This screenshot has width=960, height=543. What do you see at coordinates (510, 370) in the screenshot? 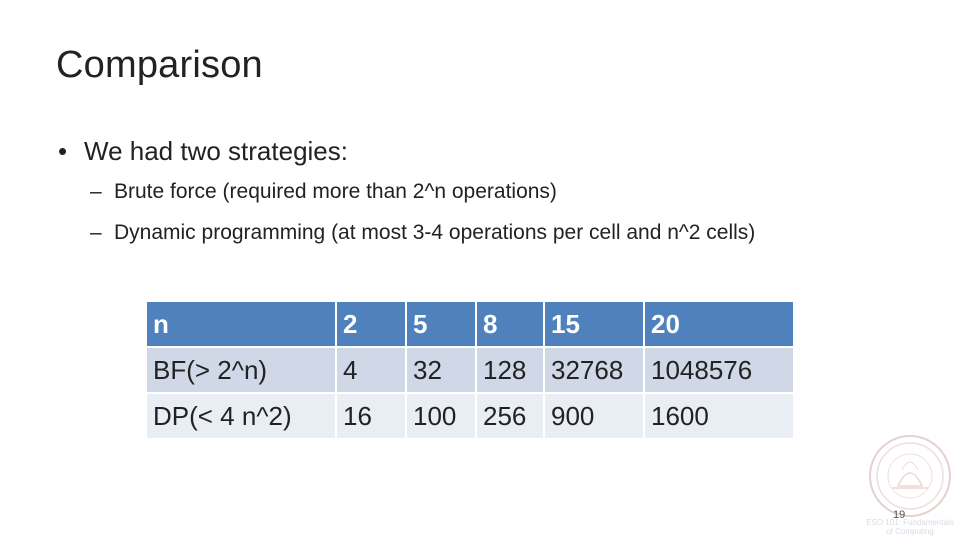
I see `table-cell: 128` at bounding box center [510, 370].